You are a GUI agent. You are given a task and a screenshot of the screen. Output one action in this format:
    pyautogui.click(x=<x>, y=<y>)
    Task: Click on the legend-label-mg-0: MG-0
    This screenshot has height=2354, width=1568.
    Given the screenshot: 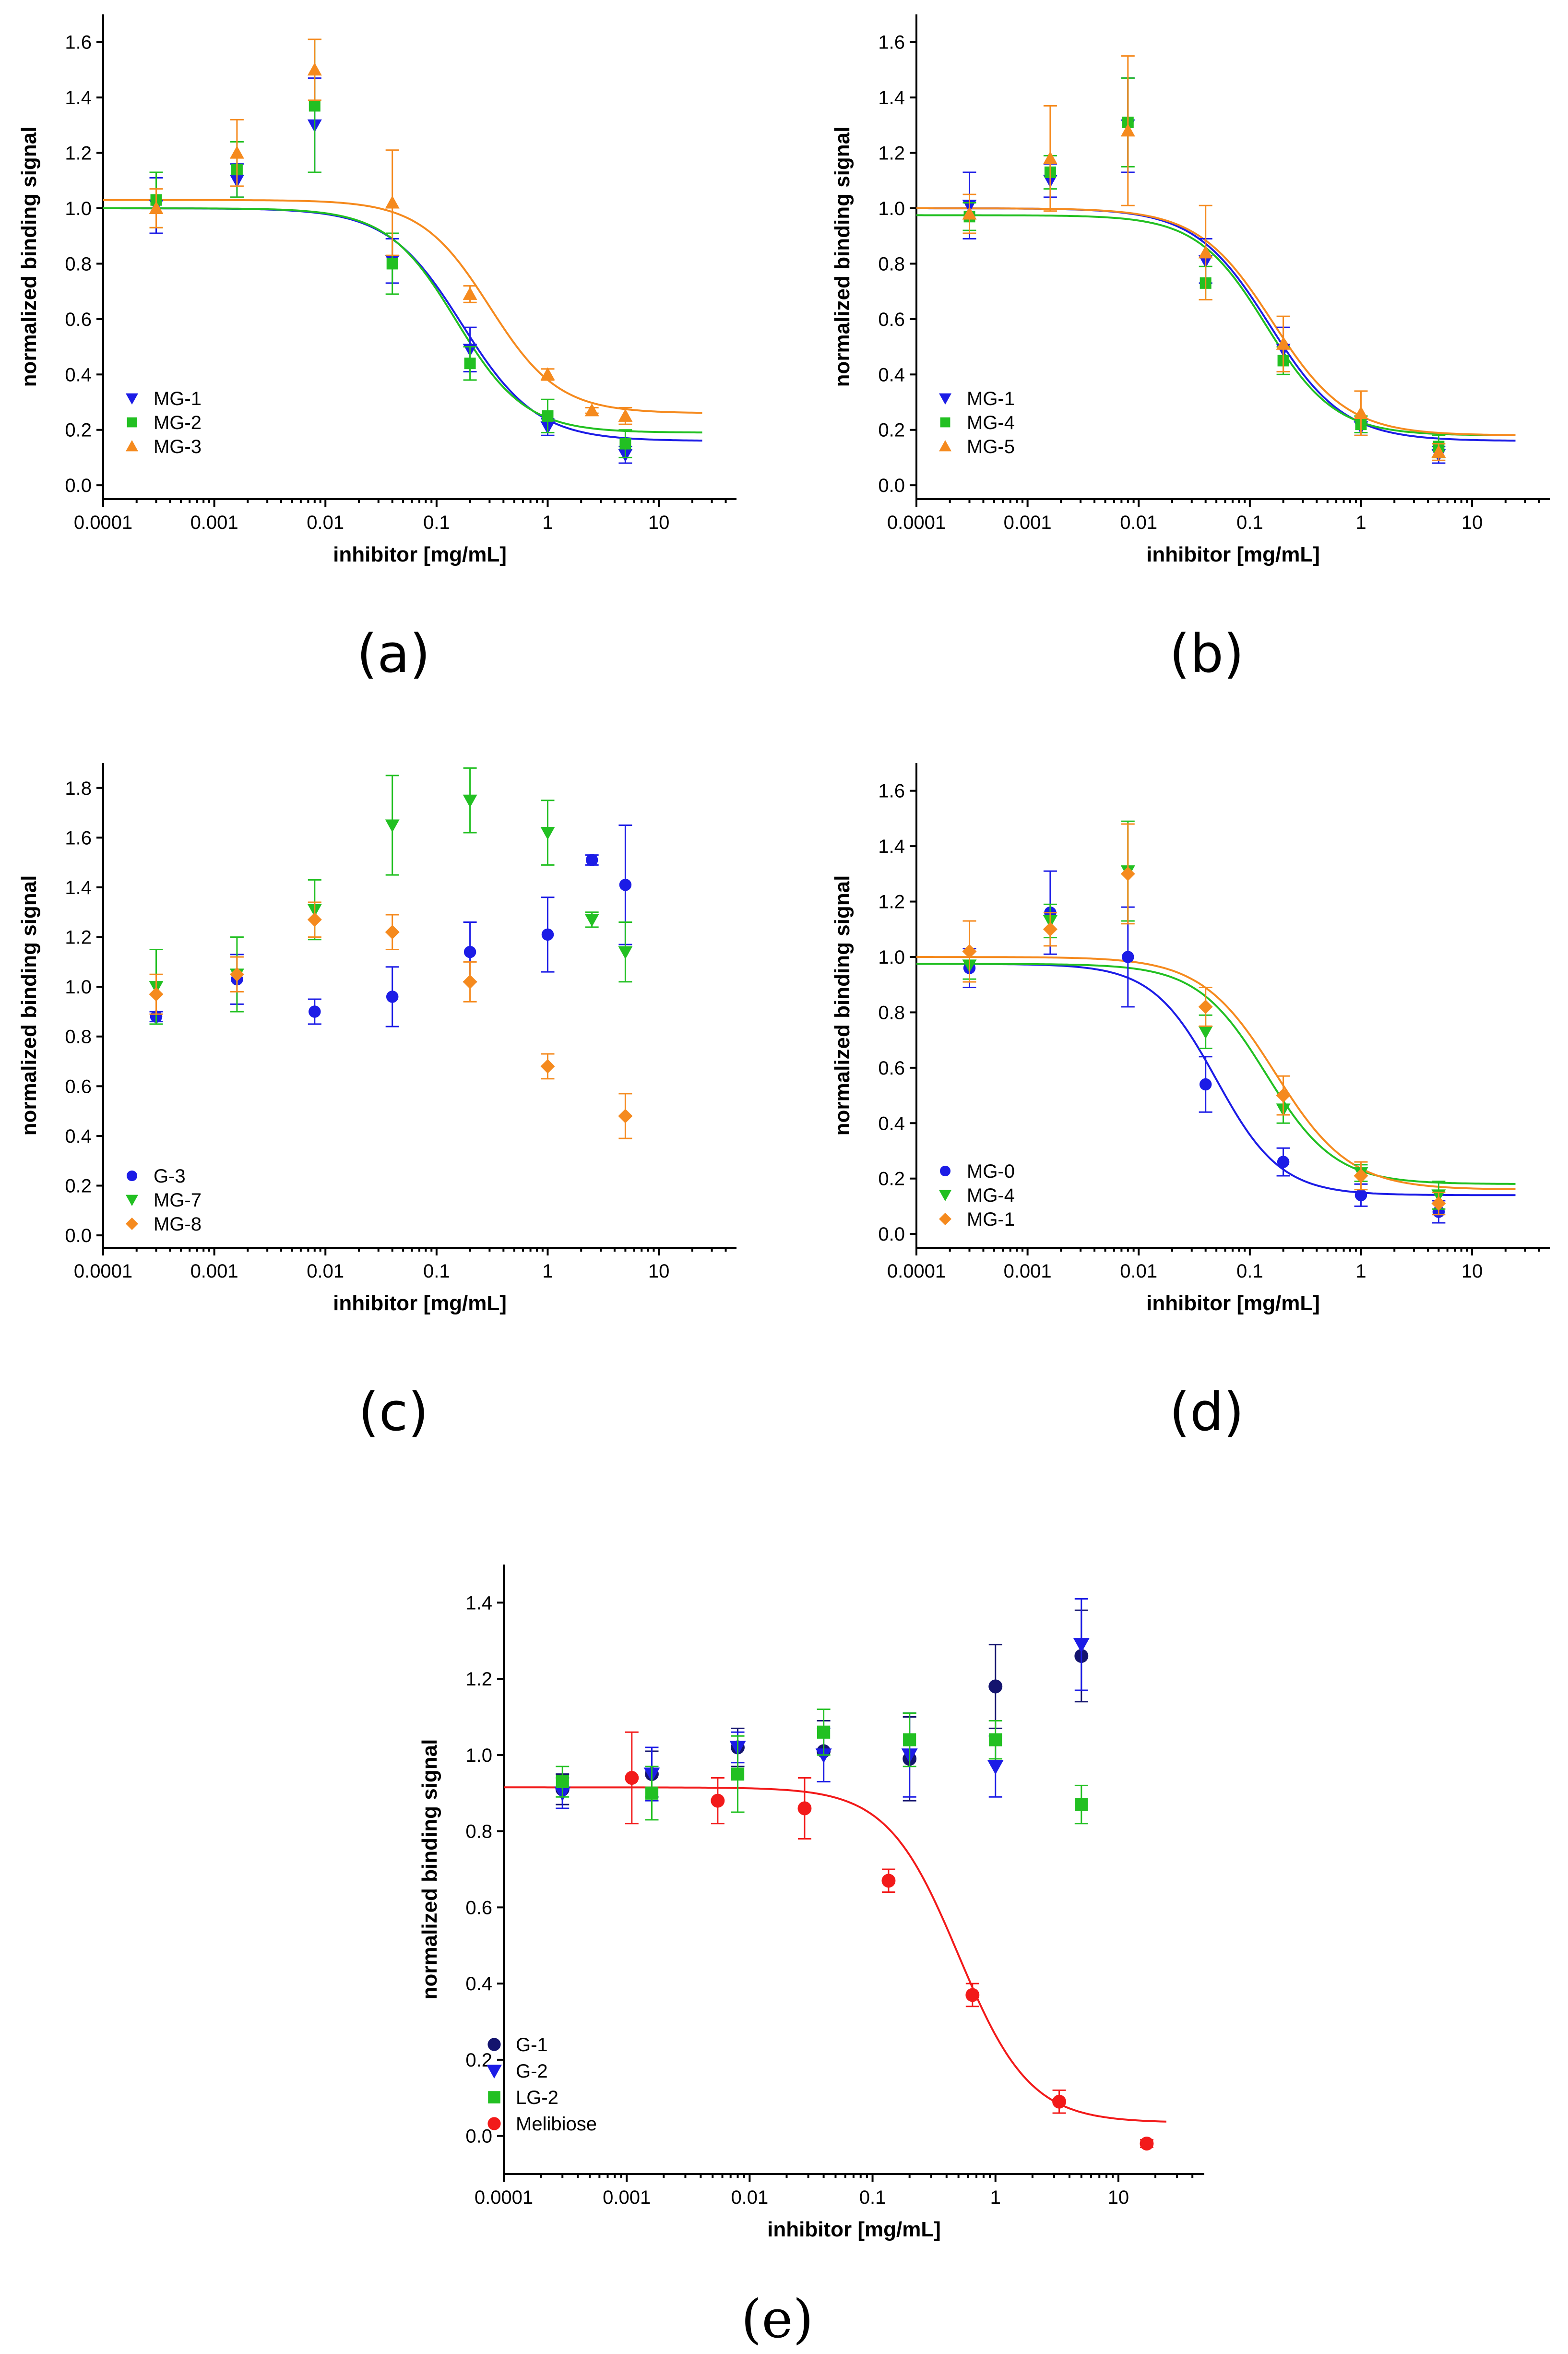 What is the action you would take?
    pyautogui.click(x=991, y=1171)
    